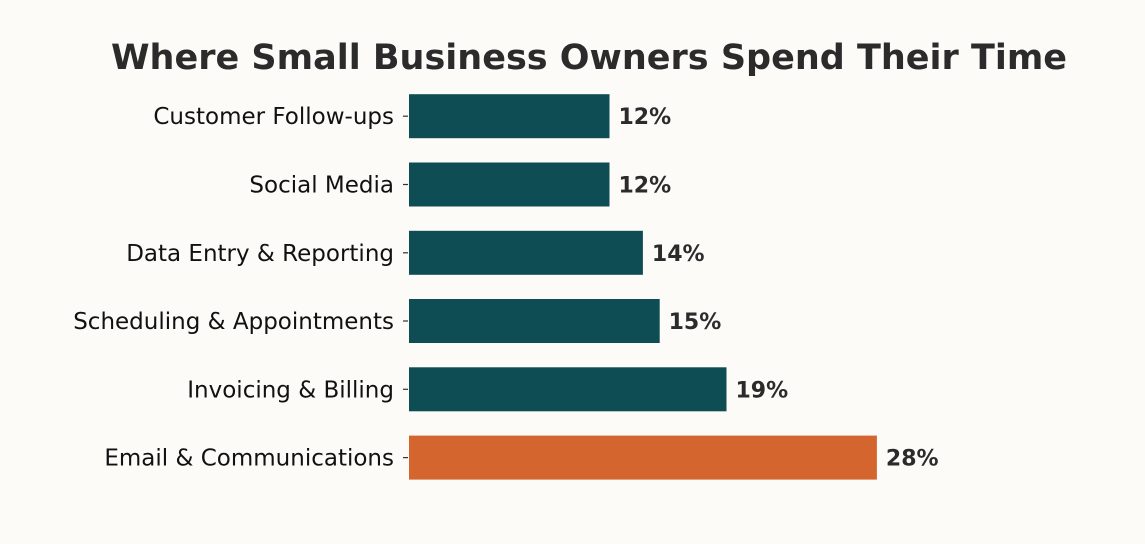  What do you see at coordinates (260, 254) in the screenshot?
I see `category-label: Data Entry & Reporting` at bounding box center [260, 254].